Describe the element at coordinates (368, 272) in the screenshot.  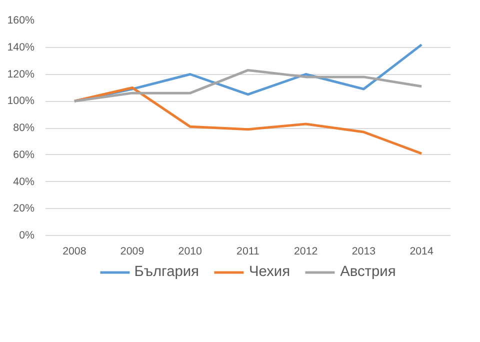
I see `legend-label: Австрия` at that location.